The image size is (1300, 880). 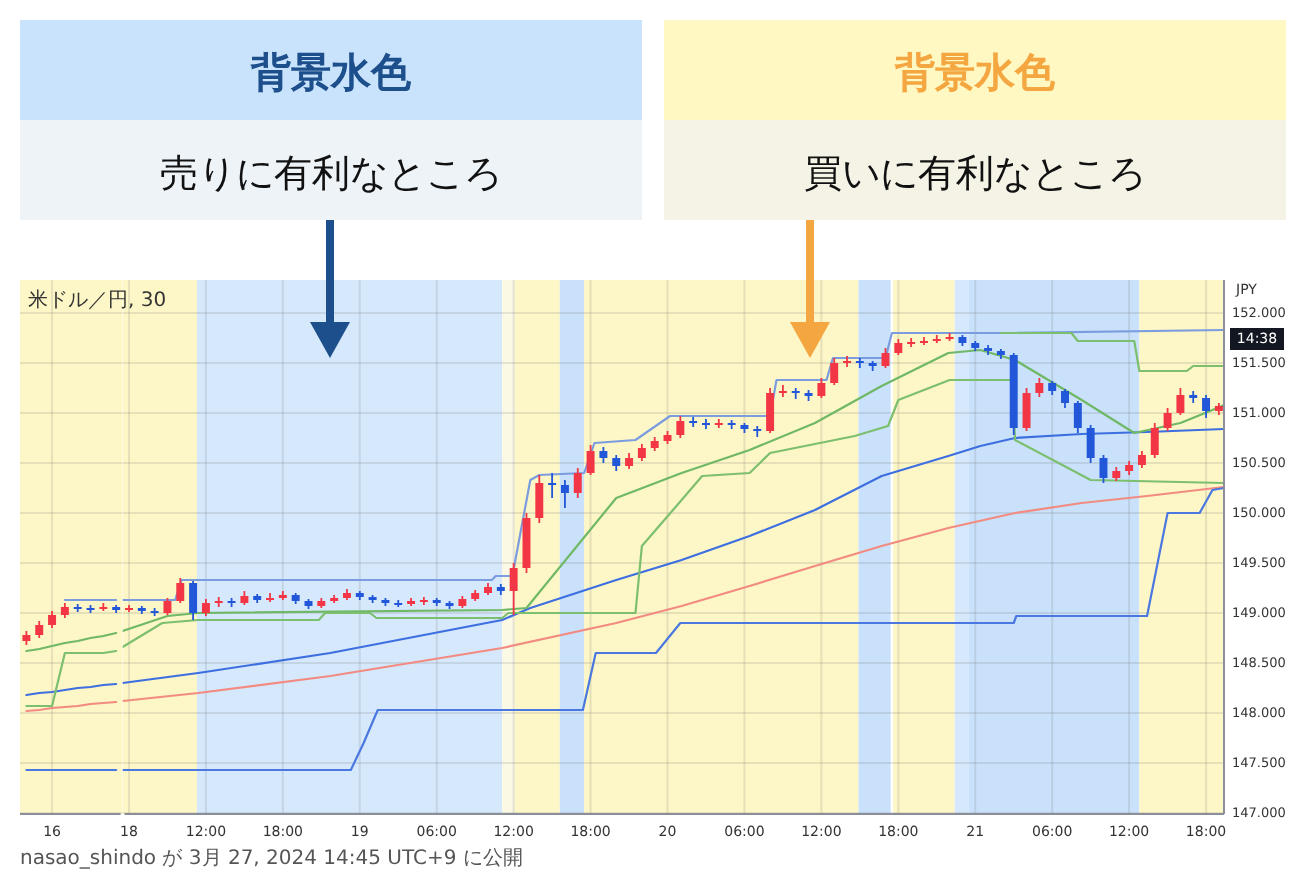 I want to click on text: nasao_shindo が 3月 27, 2024 14:45 UTC+9 に公開, so click(x=271, y=858).